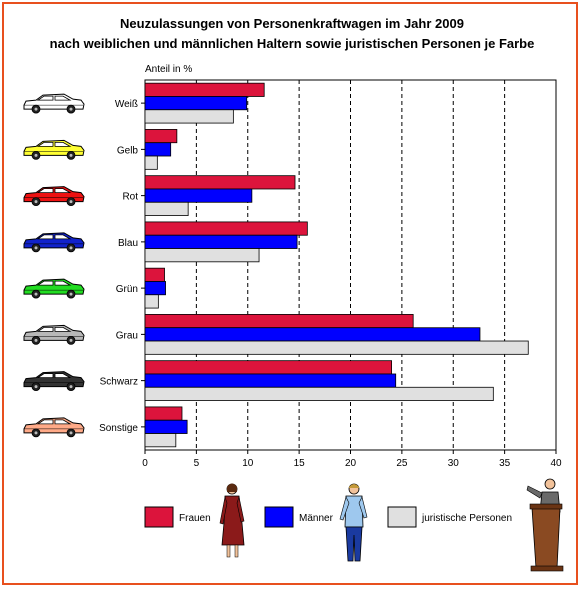  What do you see at coordinates (197, 463) in the screenshot?
I see `x-tick-label: 5` at bounding box center [197, 463].